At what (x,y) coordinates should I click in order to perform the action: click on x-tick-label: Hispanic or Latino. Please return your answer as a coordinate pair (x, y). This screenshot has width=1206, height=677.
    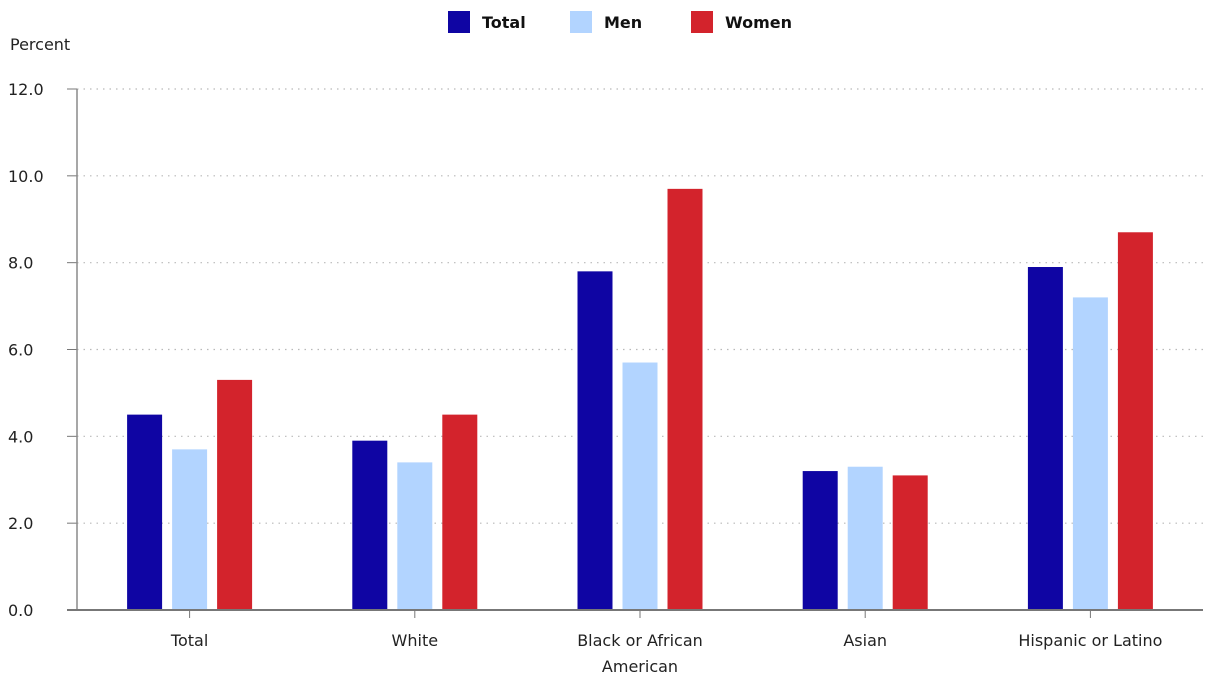
    Looking at the image, I should click on (1090, 640).